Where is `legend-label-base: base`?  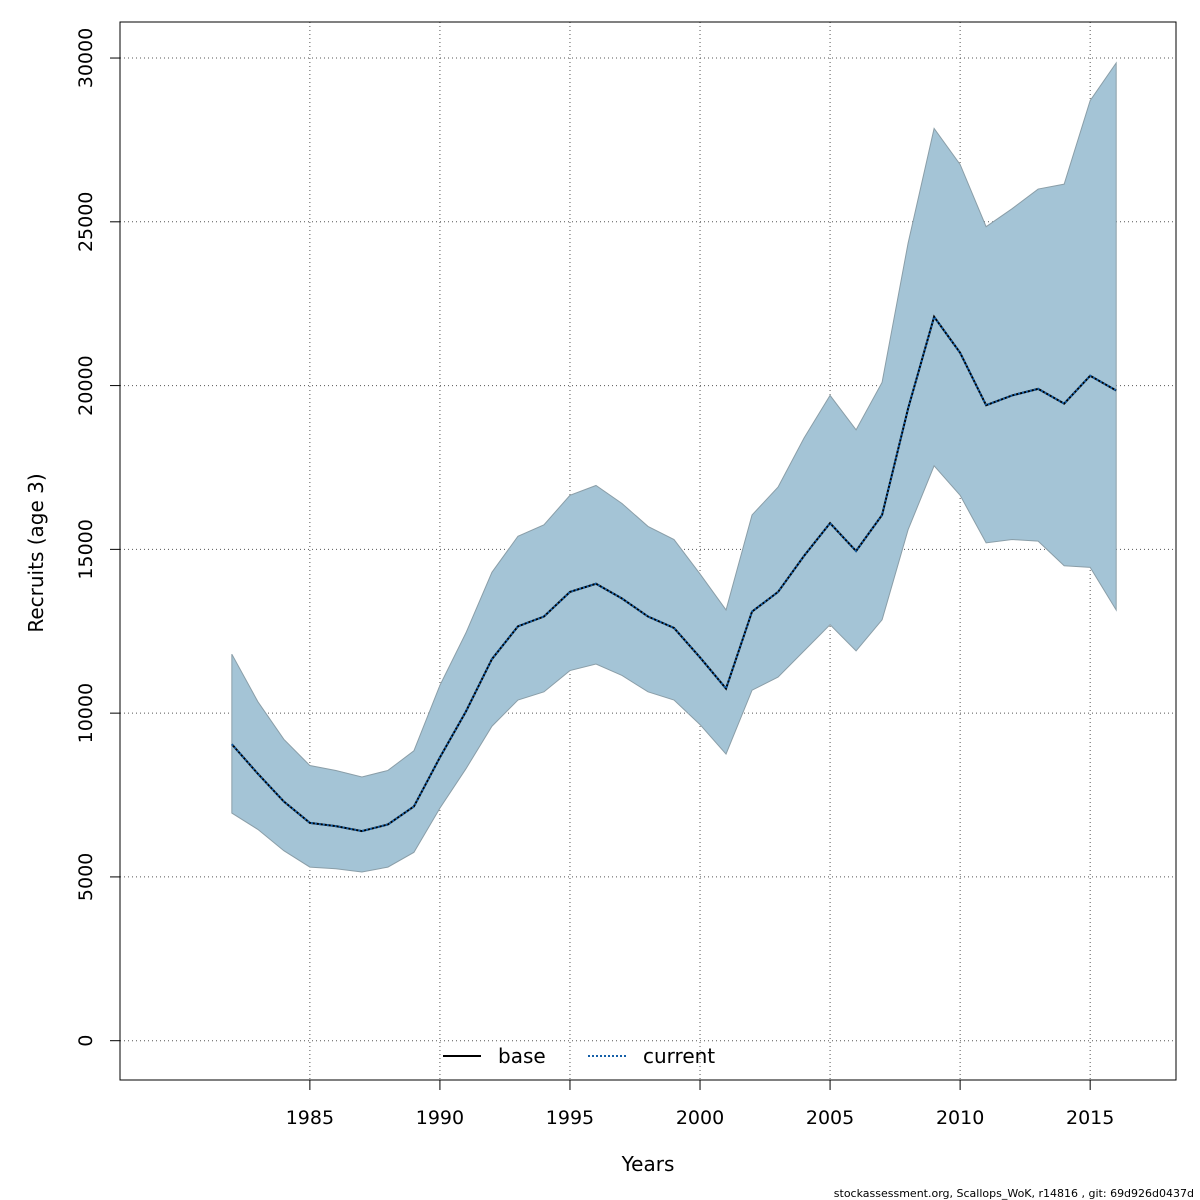 legend-label-base: base is located at coordinates (522, 1056).